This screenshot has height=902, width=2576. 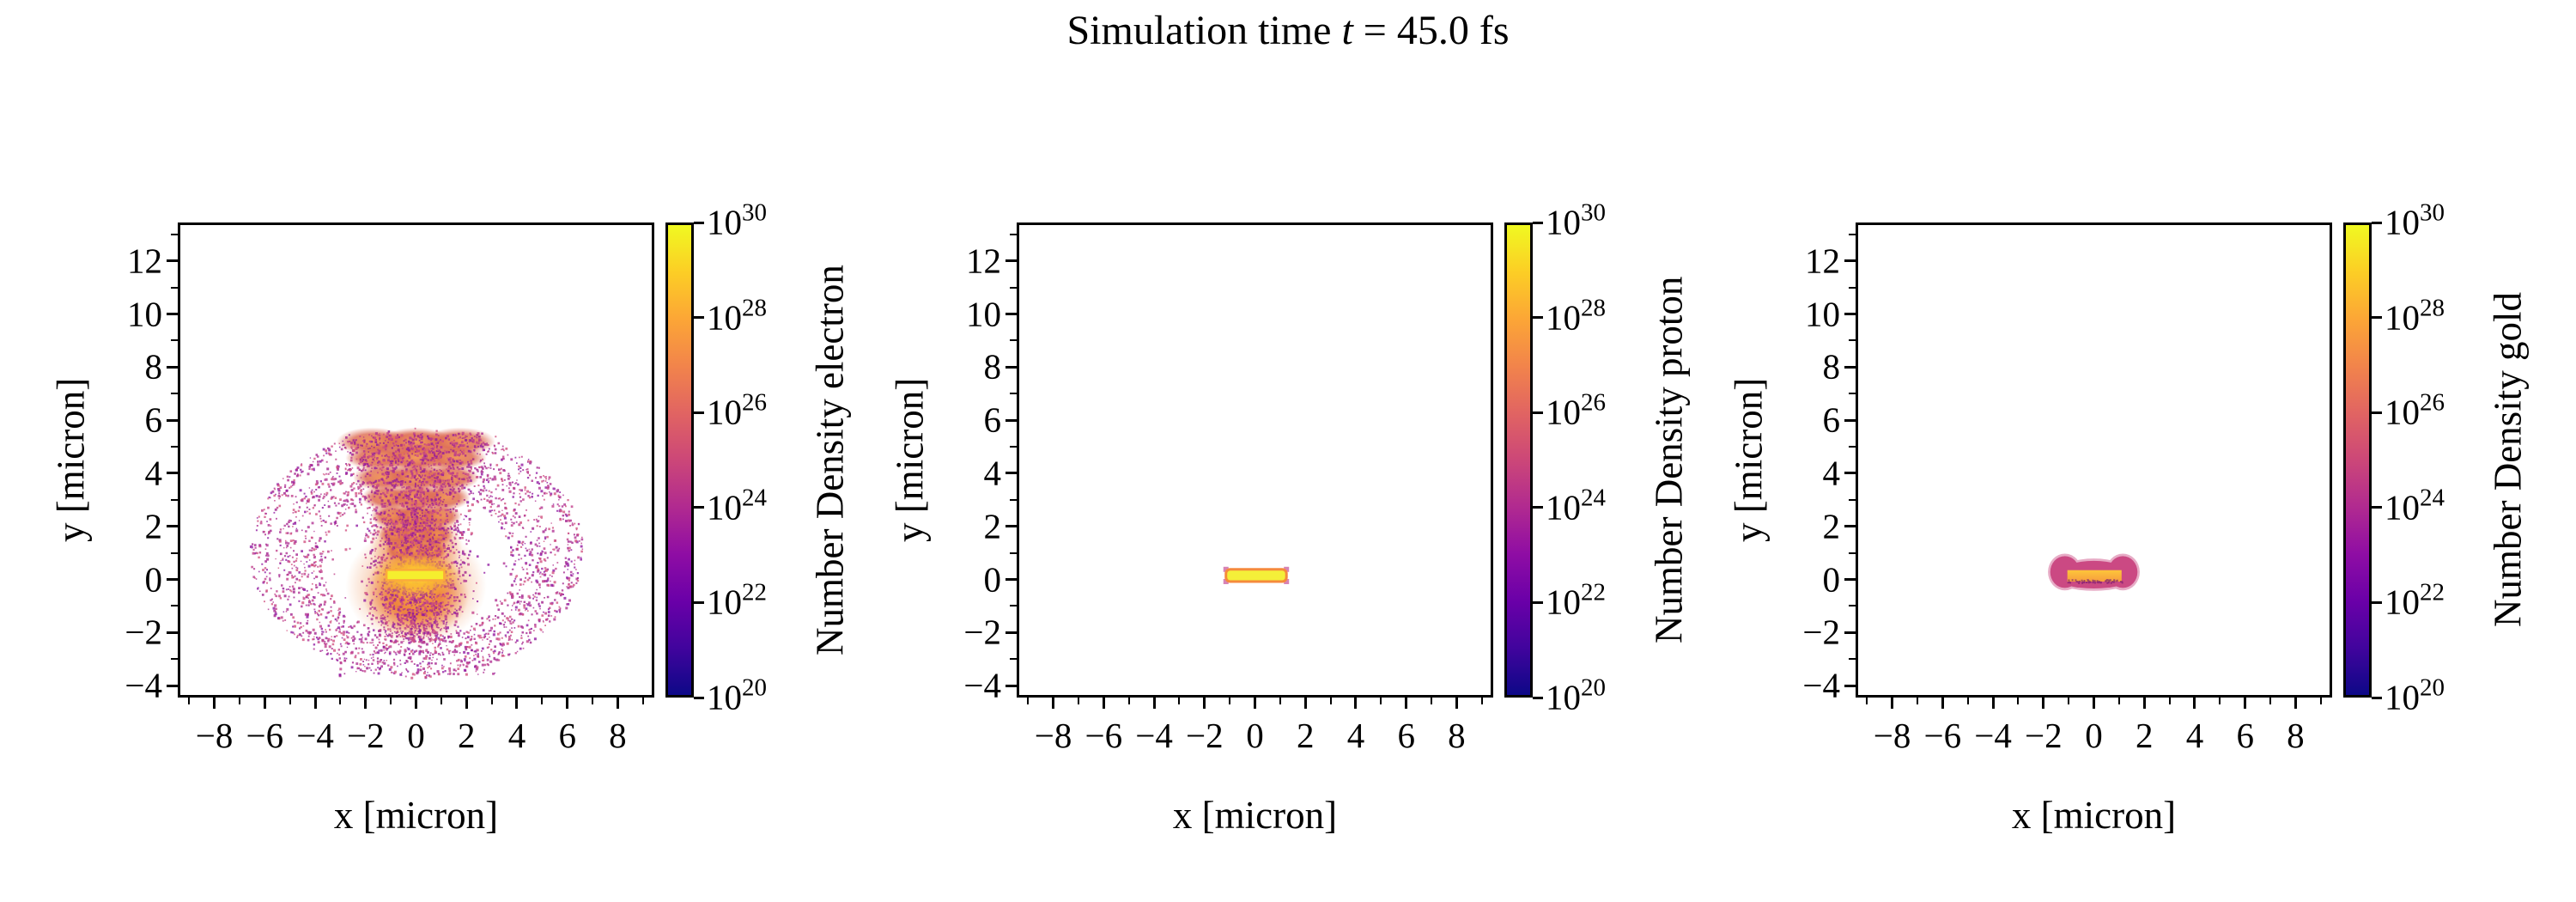 I want to click on colorbar-tick-label: 1020, so click(x=2415, y=695).